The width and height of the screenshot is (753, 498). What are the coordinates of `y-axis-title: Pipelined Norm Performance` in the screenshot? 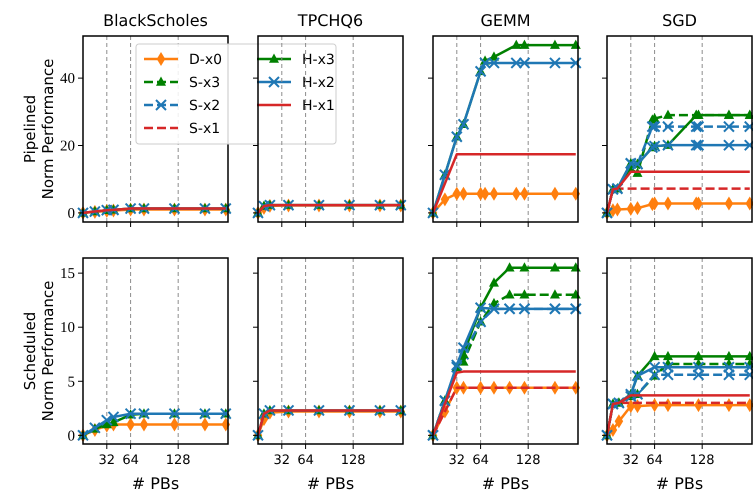 It's located at (39, 129).